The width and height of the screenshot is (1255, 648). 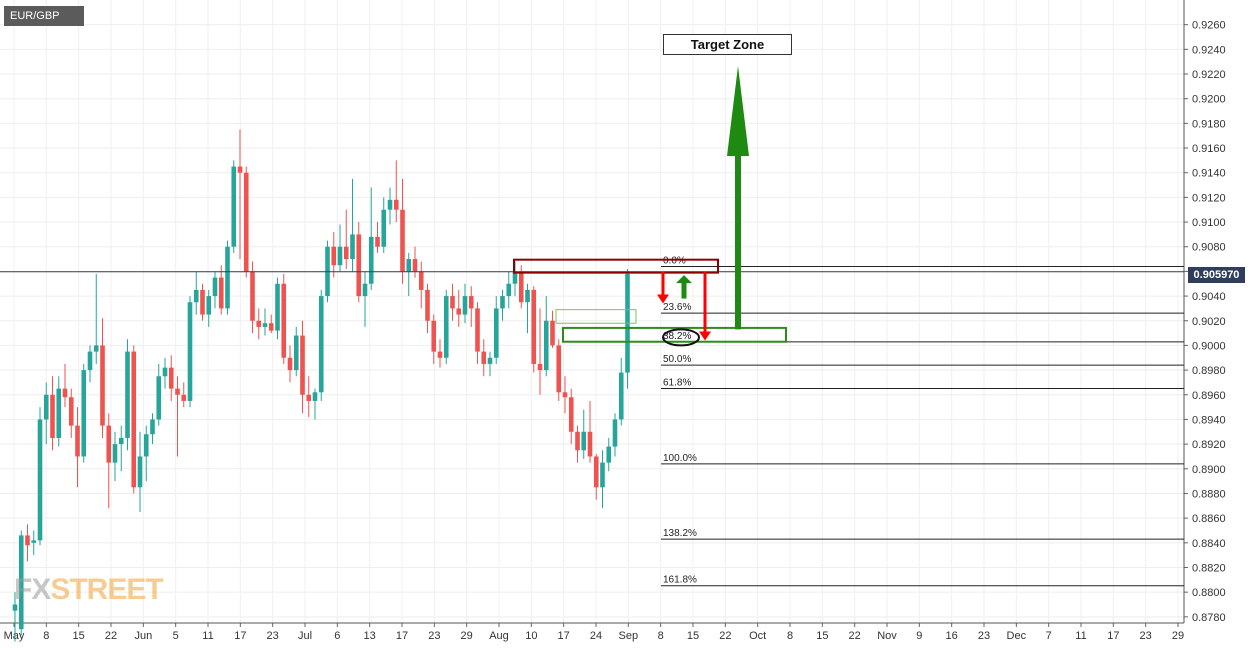 What do you see at coordinates (564, 636) in the screenshot?
I see `x-tick-label: 17` at bounding box center [564, 636].